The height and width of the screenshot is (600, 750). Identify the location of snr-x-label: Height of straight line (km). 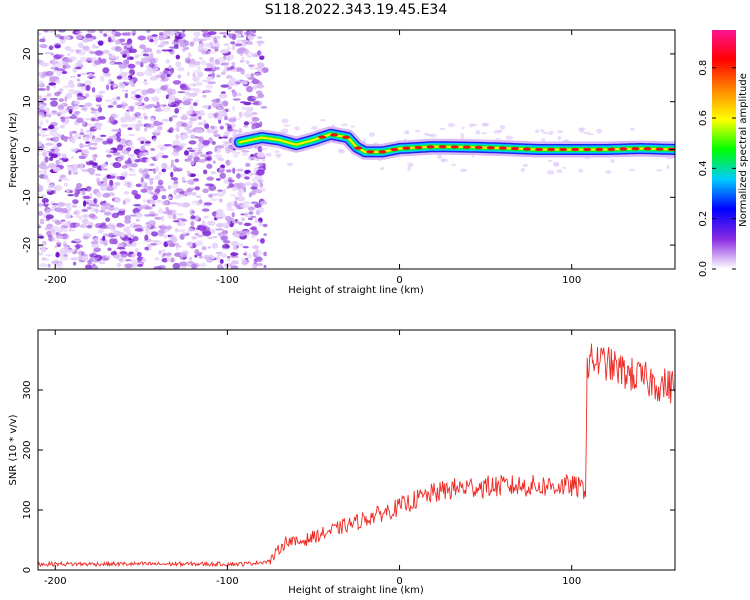
(356, 590).